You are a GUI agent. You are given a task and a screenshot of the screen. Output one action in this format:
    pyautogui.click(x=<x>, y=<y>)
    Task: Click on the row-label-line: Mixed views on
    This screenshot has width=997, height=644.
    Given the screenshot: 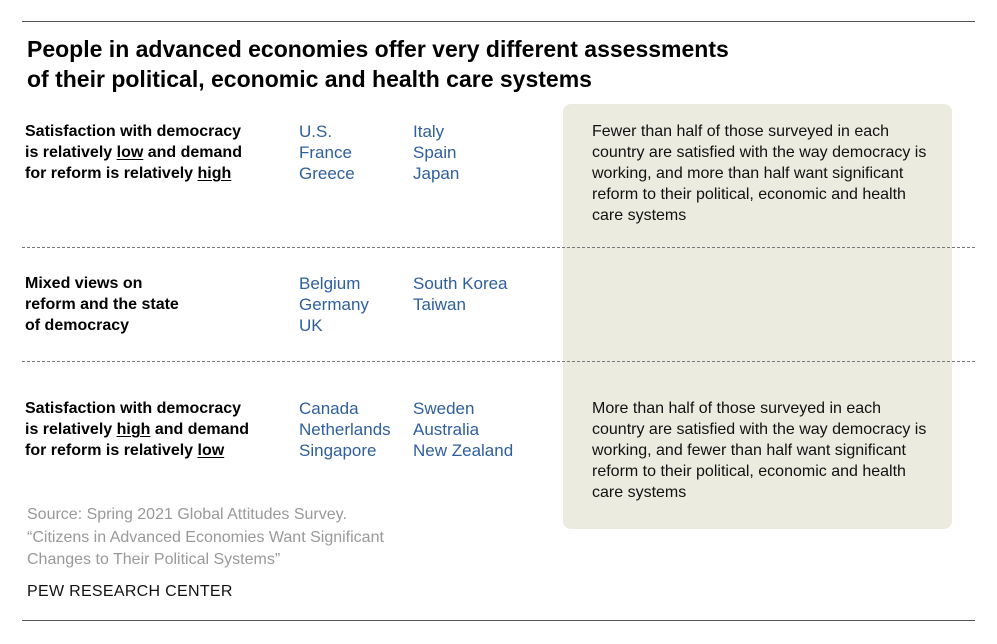 What is the action you would take?
    pyautogui.click(x=102, y=283)
    